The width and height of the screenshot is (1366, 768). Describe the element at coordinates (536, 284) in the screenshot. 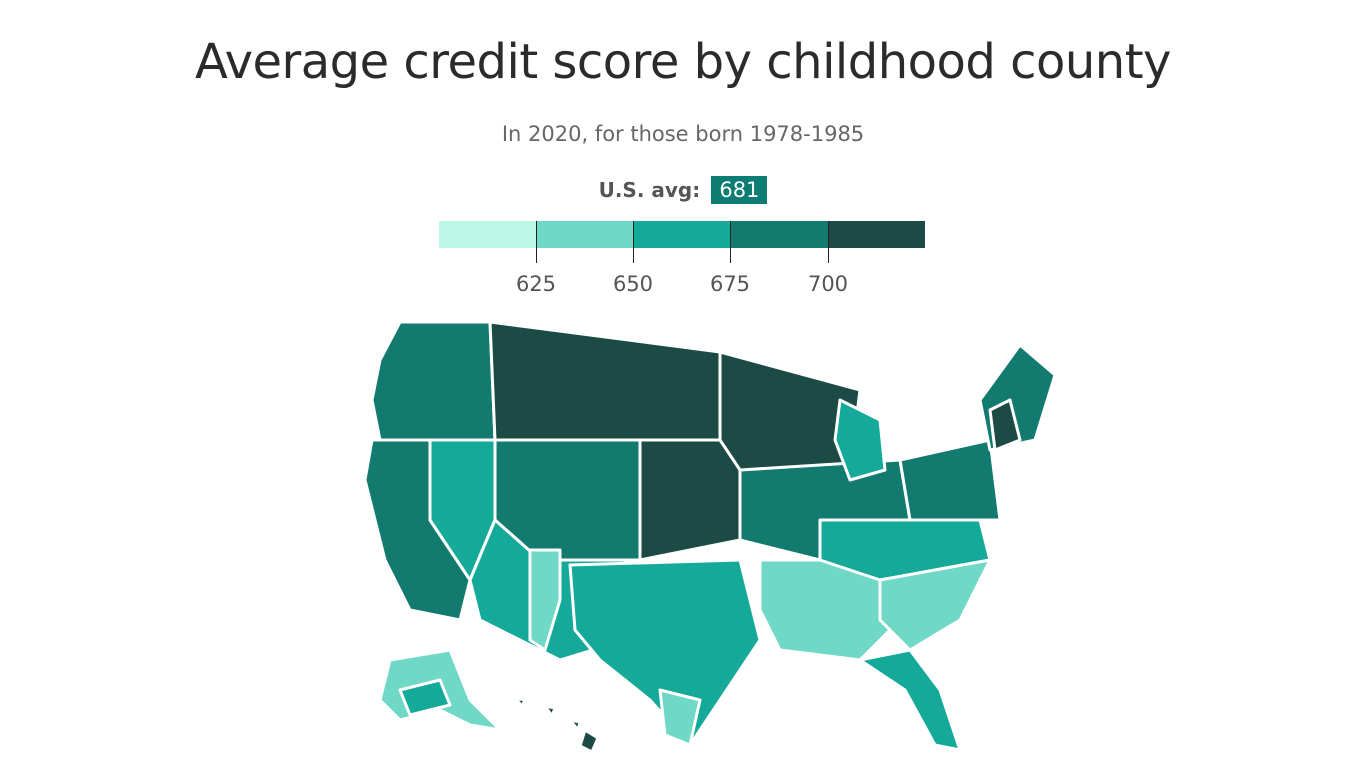

I see `legend-tick-label: 625` at that location.